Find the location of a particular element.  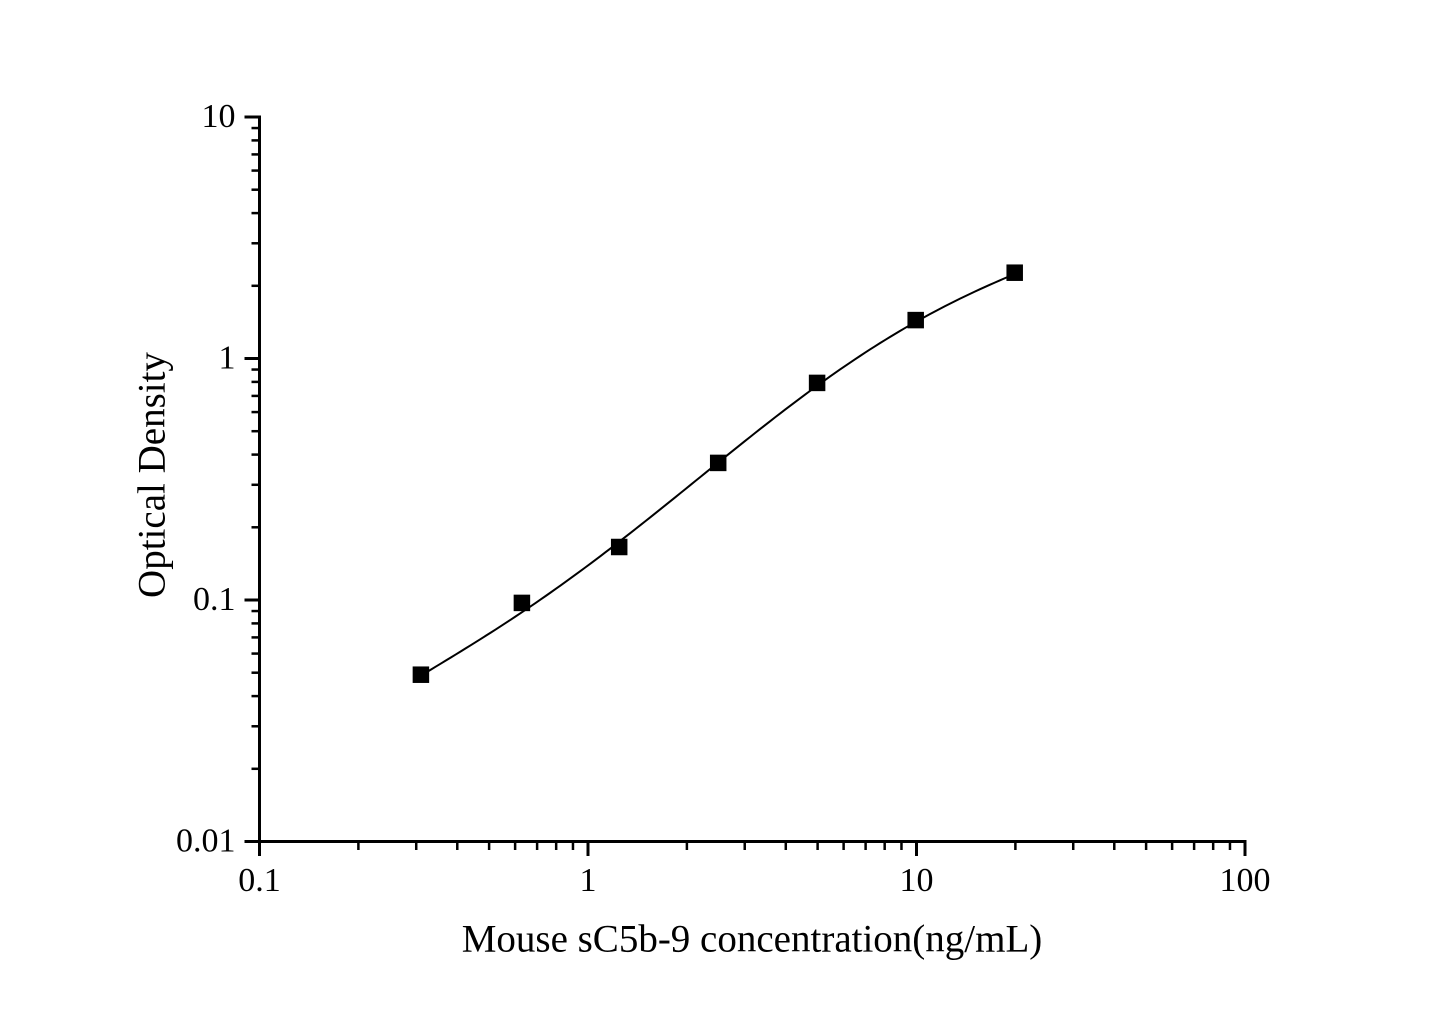

svg-text: 0.01 is located at coordinates (206, 841).